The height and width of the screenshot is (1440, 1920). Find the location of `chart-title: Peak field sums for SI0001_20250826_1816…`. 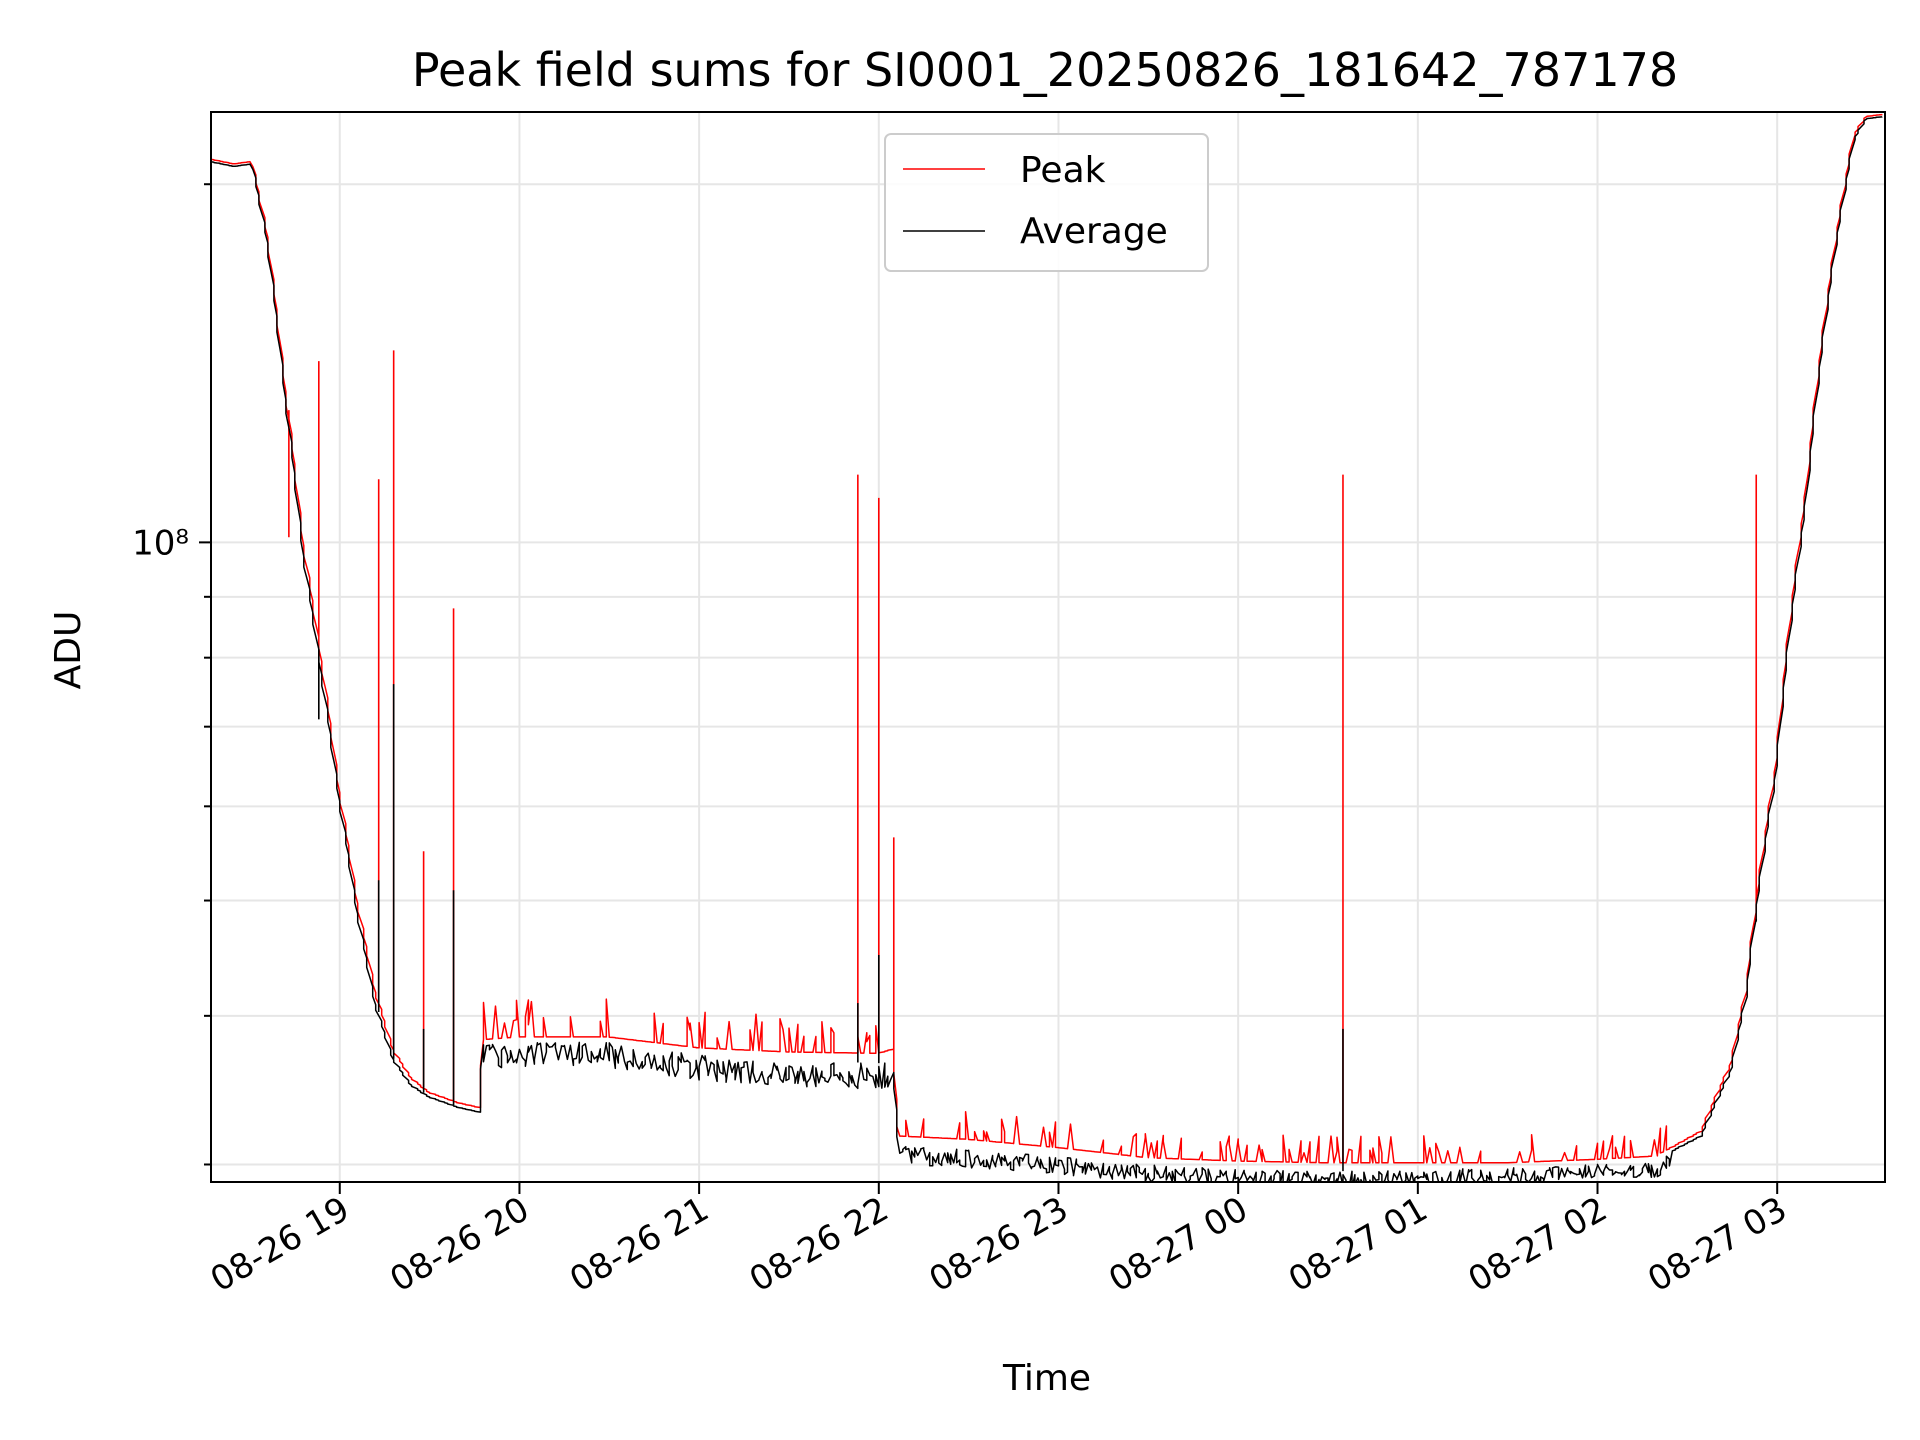

chart-title: Peak field sums for SI0001_20250826_1816… is located at coordinates (1045, 70).